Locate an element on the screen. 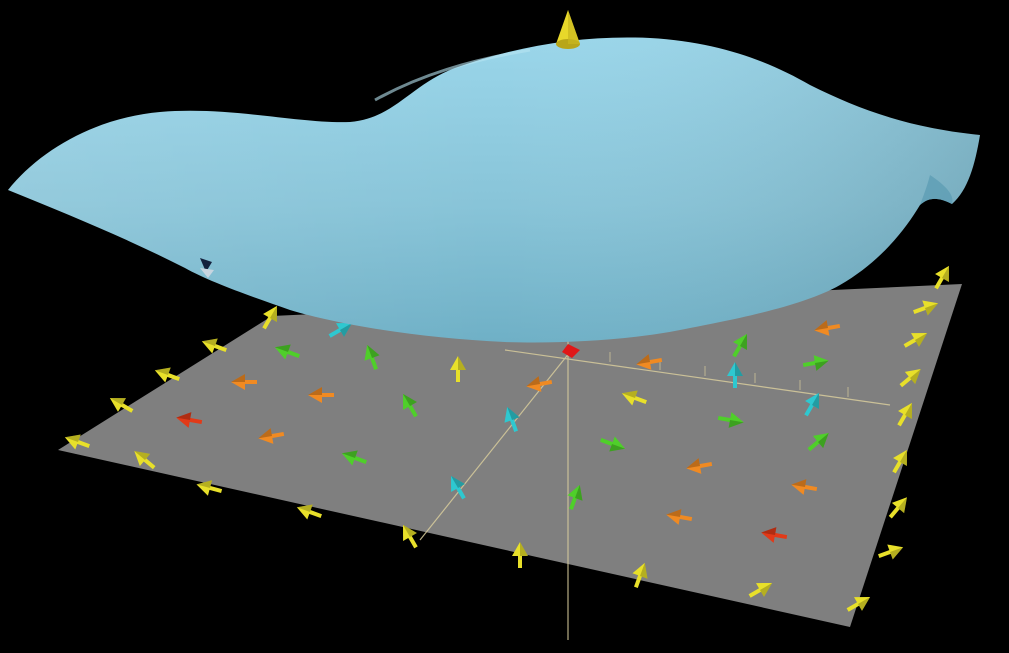 The width and height of the screenshot is (1009, 653). surface-ridge is located at coordinates (452, 75).